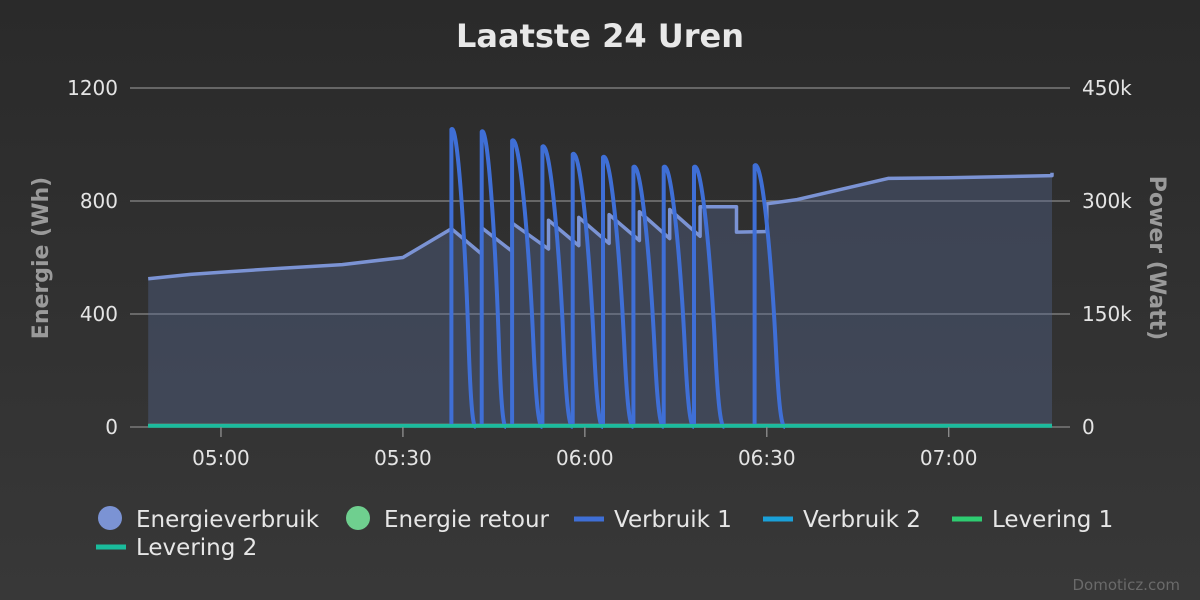  I want to click on y-left-tick-label: 800, so click(99, 201).